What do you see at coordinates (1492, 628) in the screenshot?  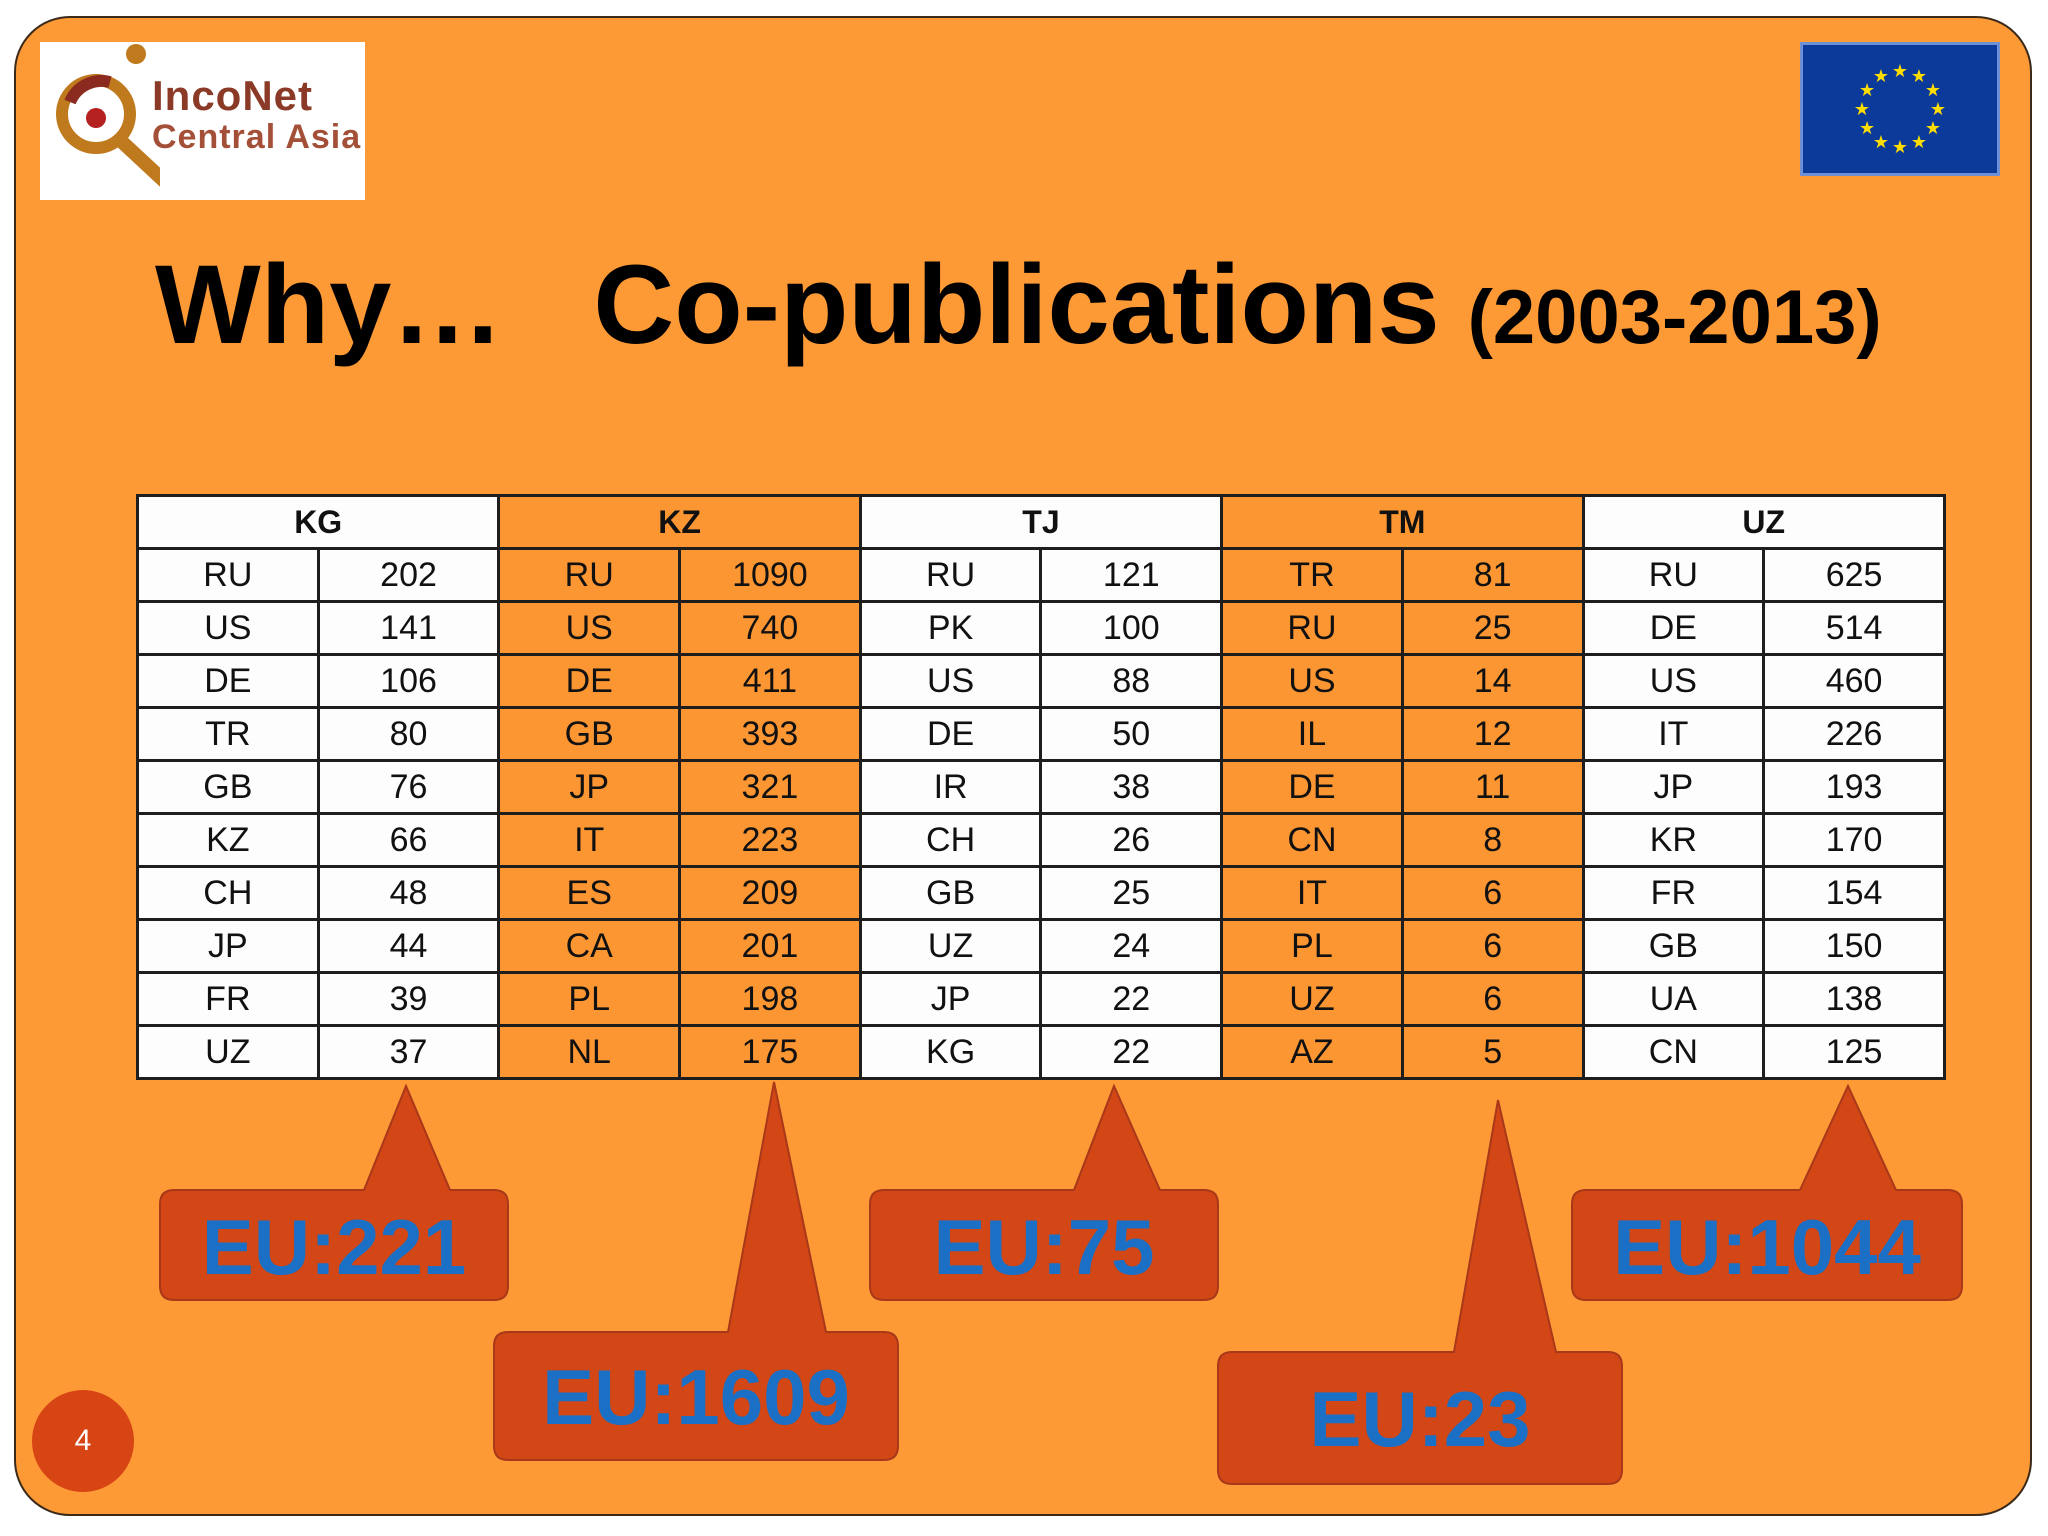 I see `count-cell: 25` at bounding box center [1492, 628].